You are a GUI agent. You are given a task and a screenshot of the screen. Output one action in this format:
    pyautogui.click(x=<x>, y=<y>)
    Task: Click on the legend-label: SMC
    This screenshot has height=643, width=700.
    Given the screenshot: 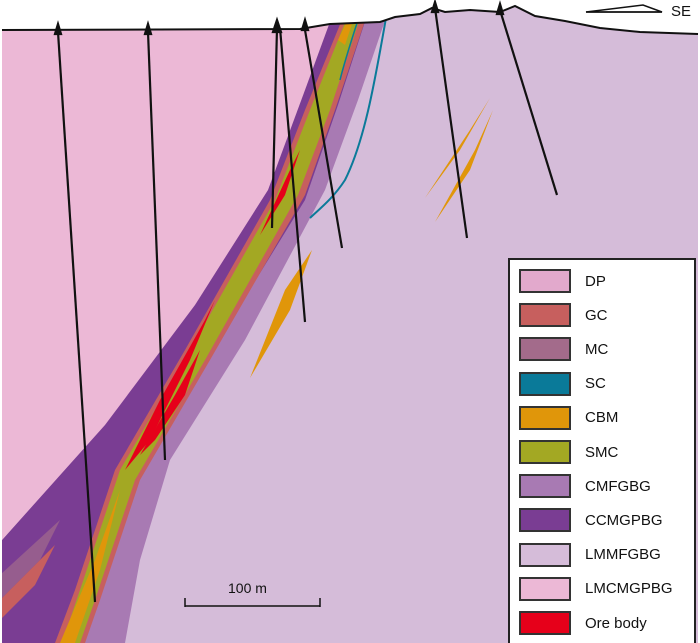 What is the action you would take?
    pyautogui.click(x=602, y=452)
    